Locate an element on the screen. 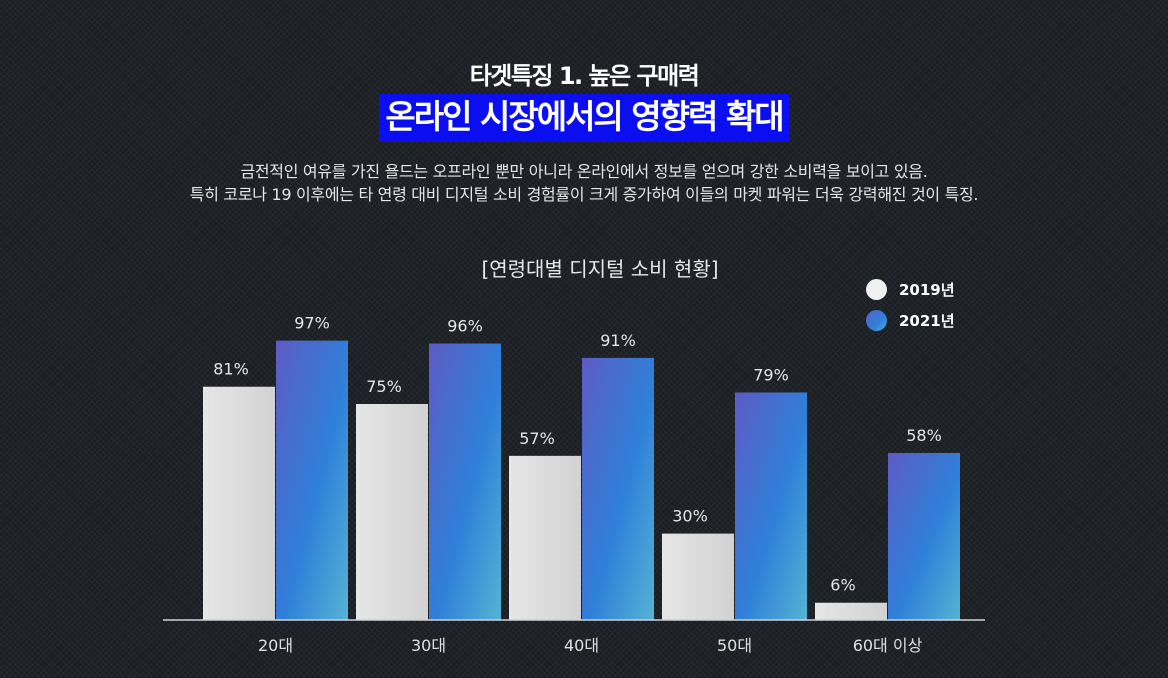 The height and width of the screenshot is (678, 1168). value-label-2021-4: 79% is located at coordinates (771, 374).